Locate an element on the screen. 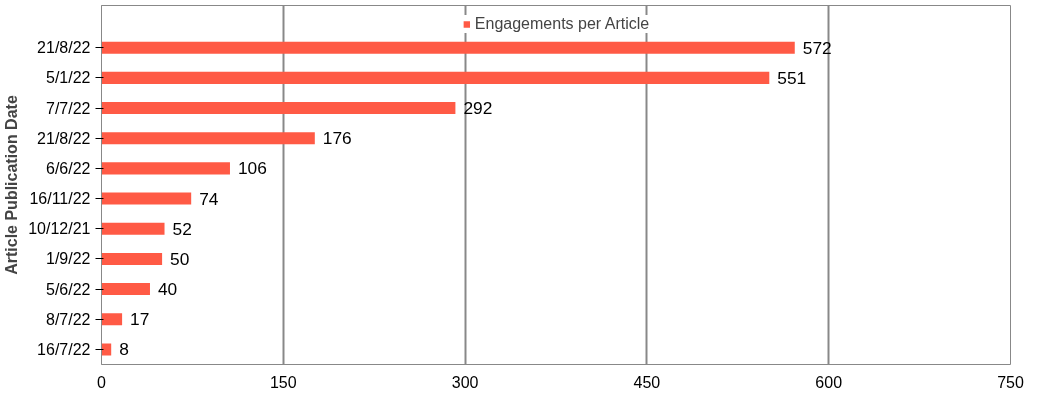 Image resolution: width=1062 pixels, height=405 pixels. x-tick-label: 0 is located at coordinates (102, 382).